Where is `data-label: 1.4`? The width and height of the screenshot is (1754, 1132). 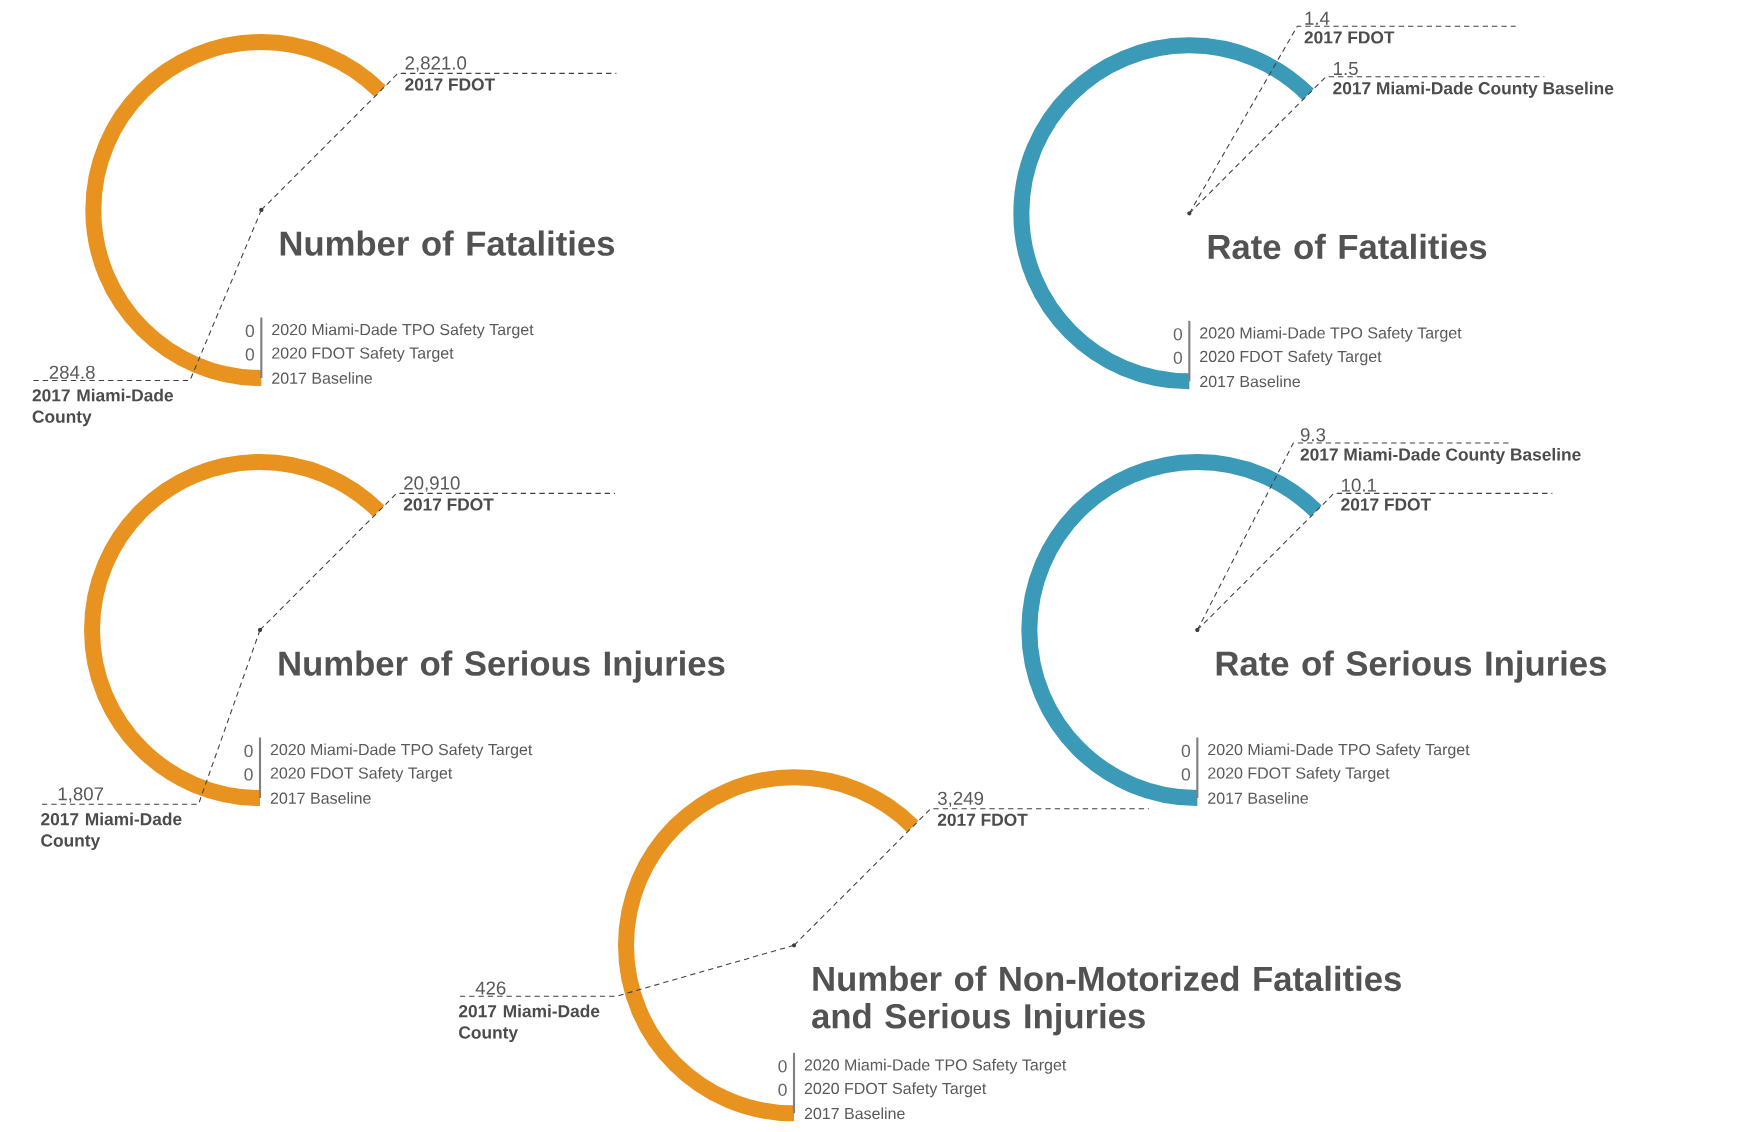 data-label: 1.4 is located at coordinates (1317, 18).